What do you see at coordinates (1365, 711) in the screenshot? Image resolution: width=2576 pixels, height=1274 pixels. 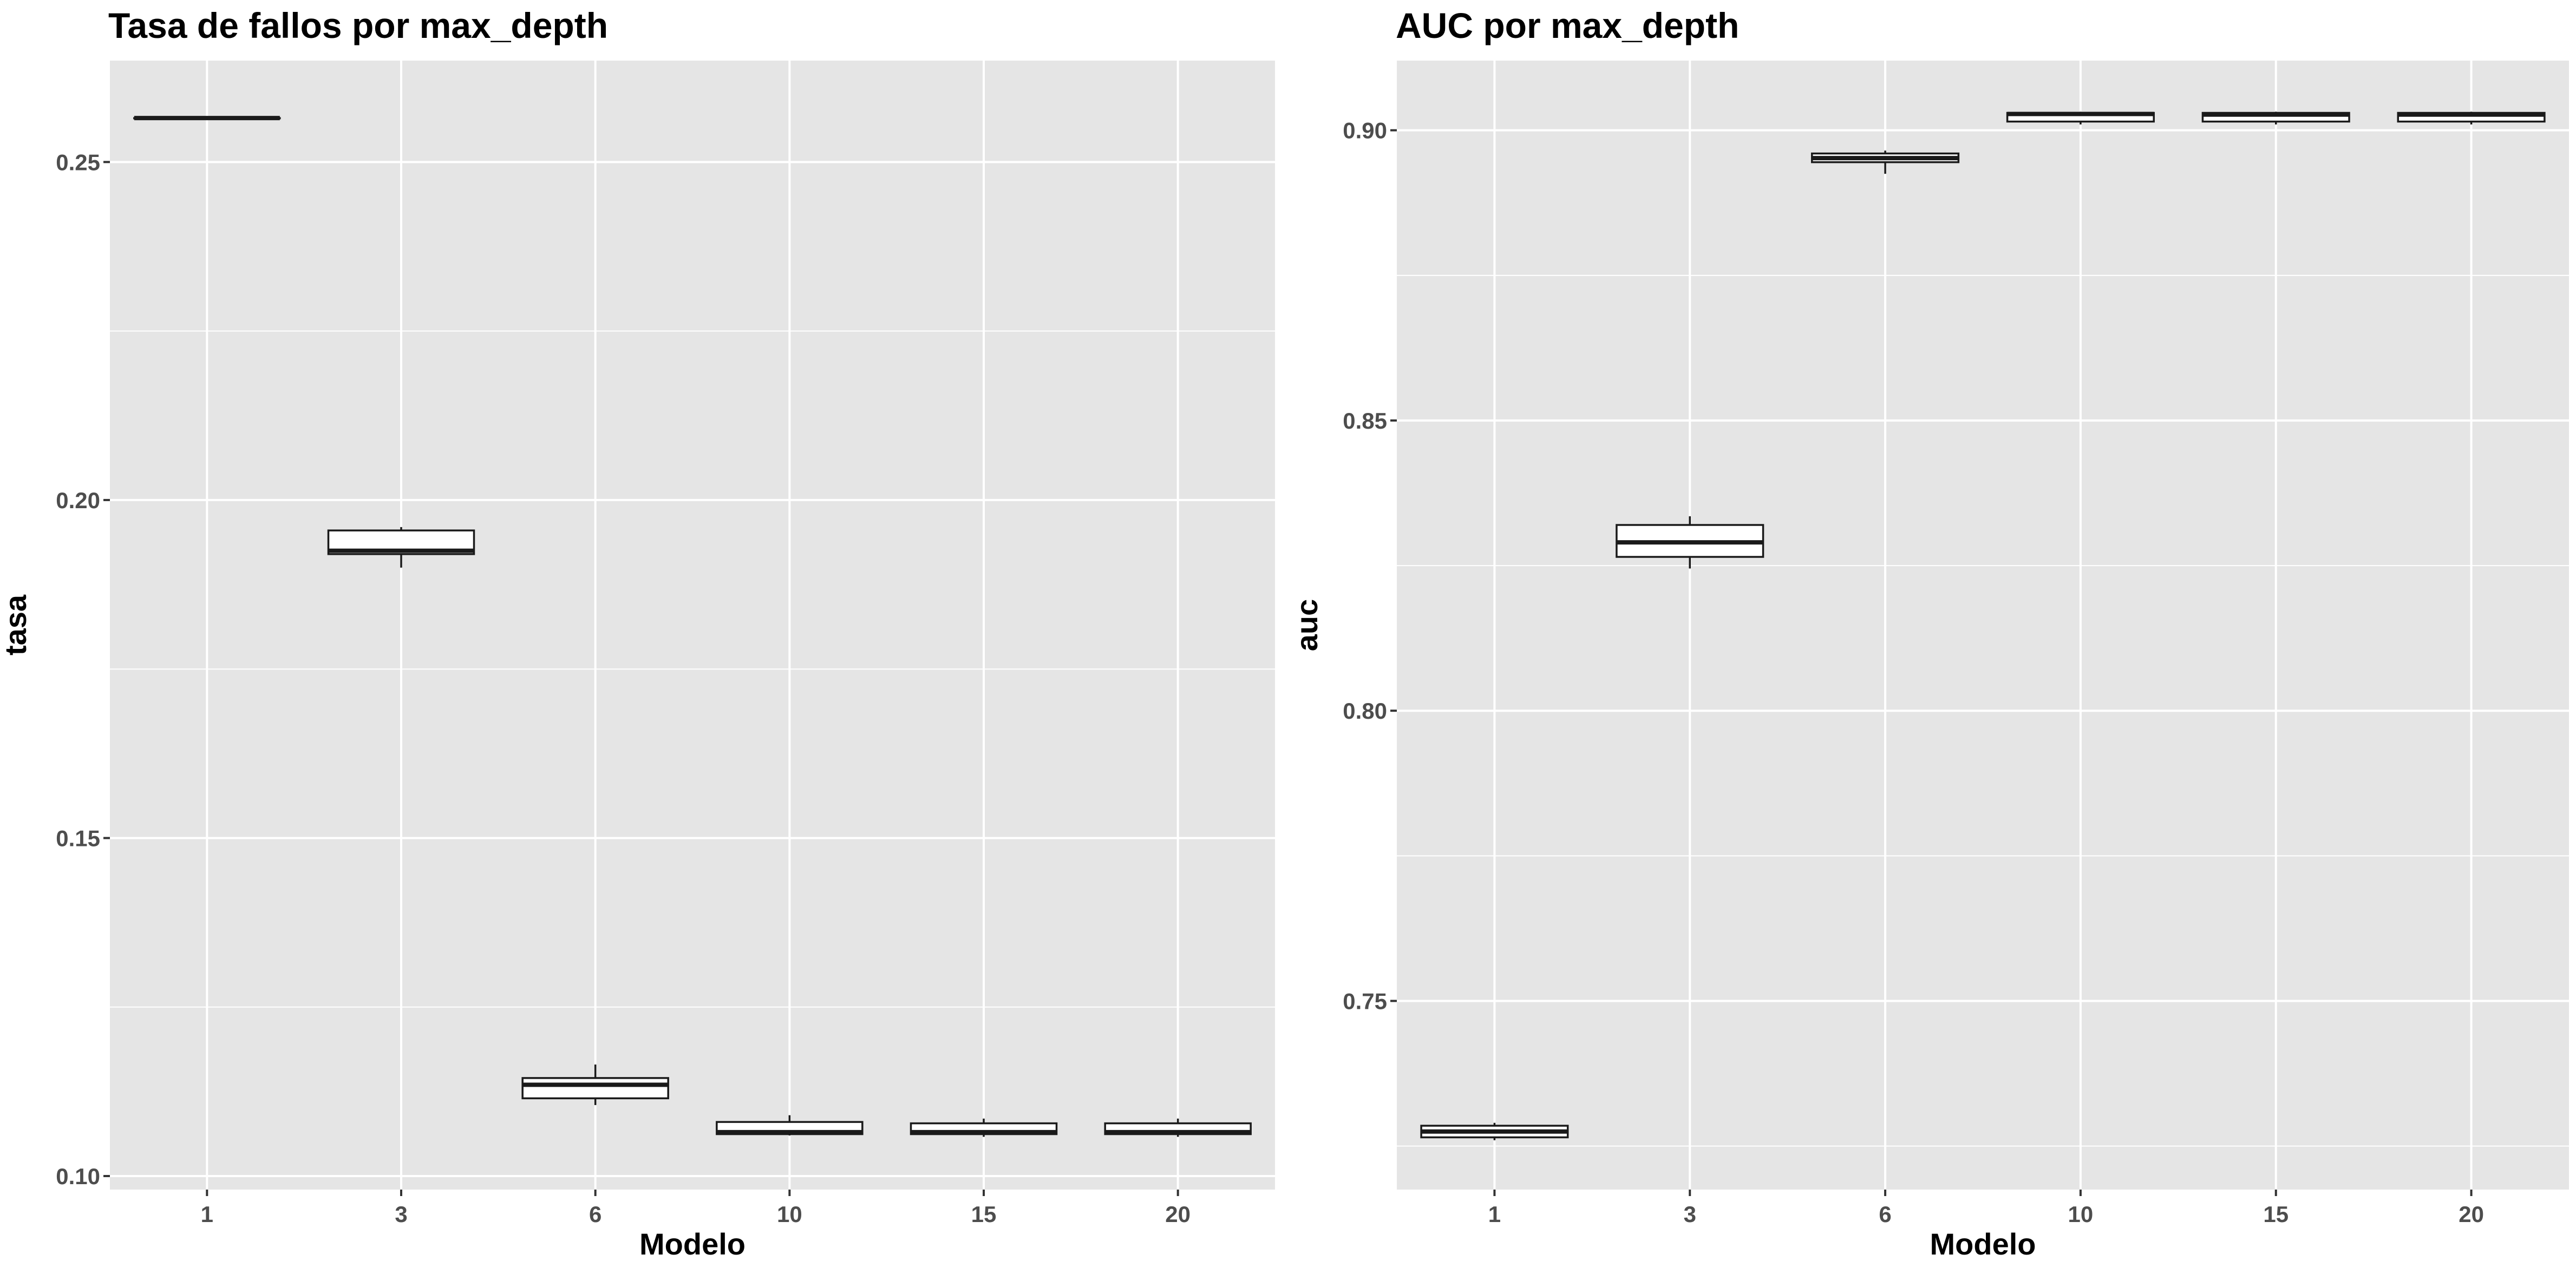 I see `auc-y-tick-label: 0.80` at bounding box center [1365, 711].